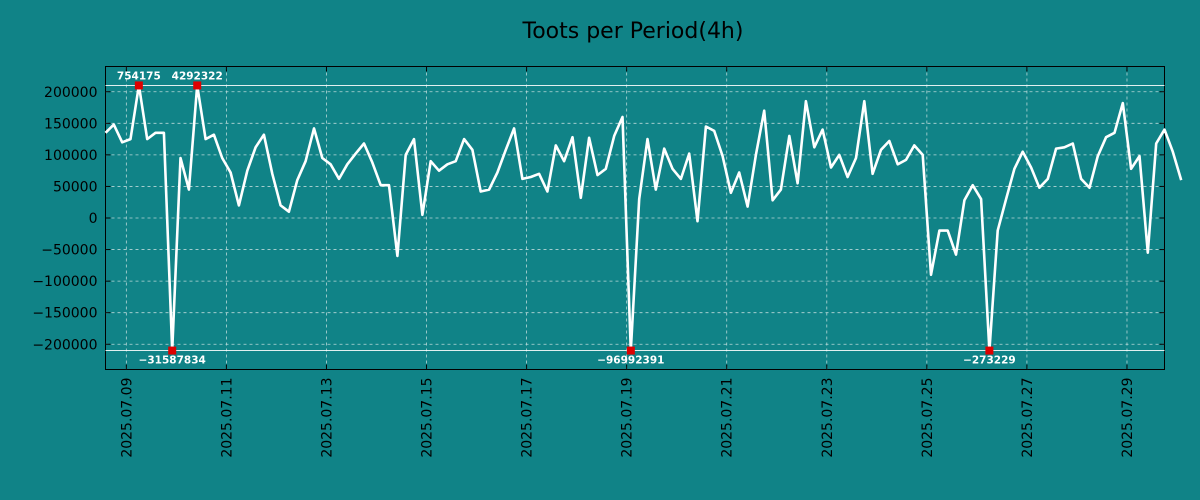 The height and width of the screenshot is (500, 1200). I want to click on y-tick-label: 150000, so click(70, 124).